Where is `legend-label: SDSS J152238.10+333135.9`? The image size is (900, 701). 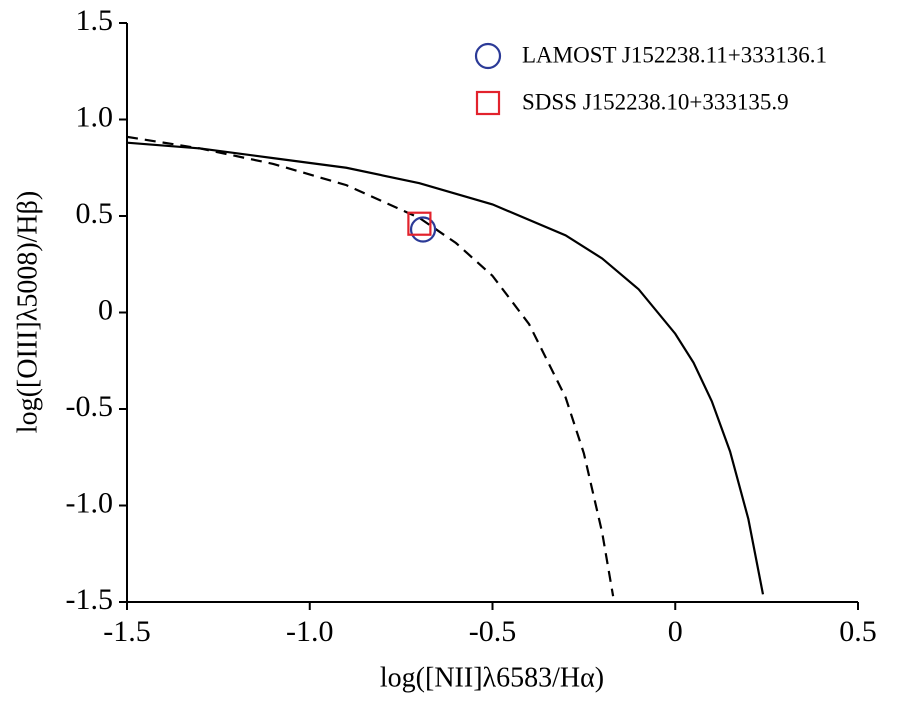 legend-label: SDSS J152238.10+333135.9 is located at coordinates (655, 101).